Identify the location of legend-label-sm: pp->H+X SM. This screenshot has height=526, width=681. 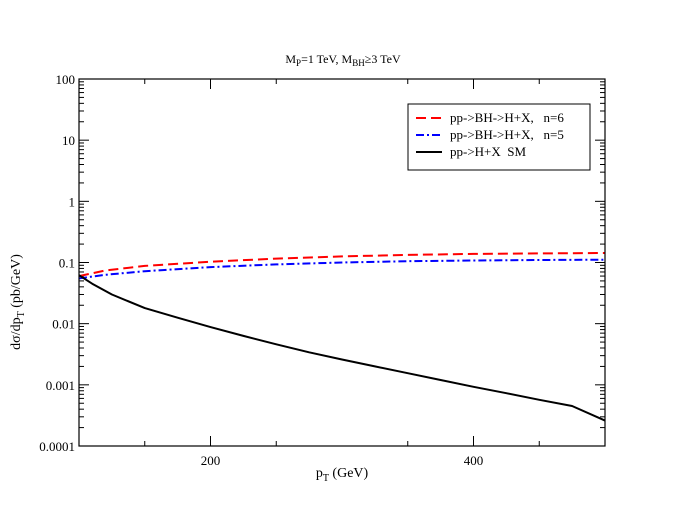
(488, 151).